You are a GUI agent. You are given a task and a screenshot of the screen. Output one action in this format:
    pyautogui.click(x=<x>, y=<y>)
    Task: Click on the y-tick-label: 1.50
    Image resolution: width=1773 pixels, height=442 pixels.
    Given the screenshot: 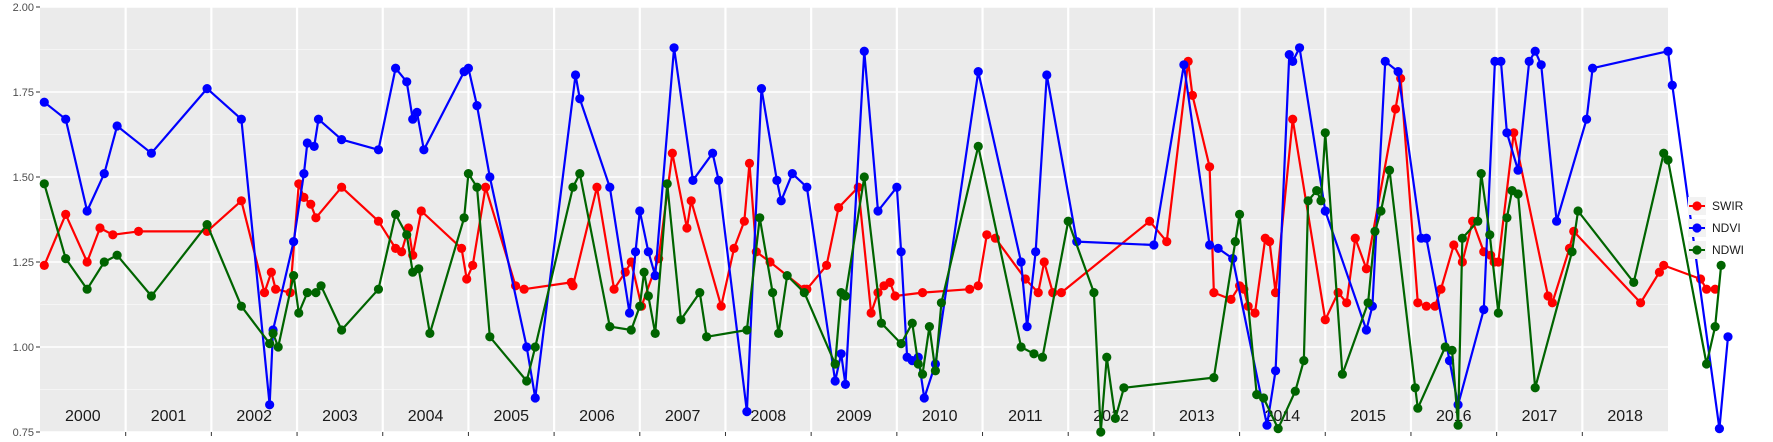 What is the action you would take?
    pyautogui.click(x=23, y=178)
    